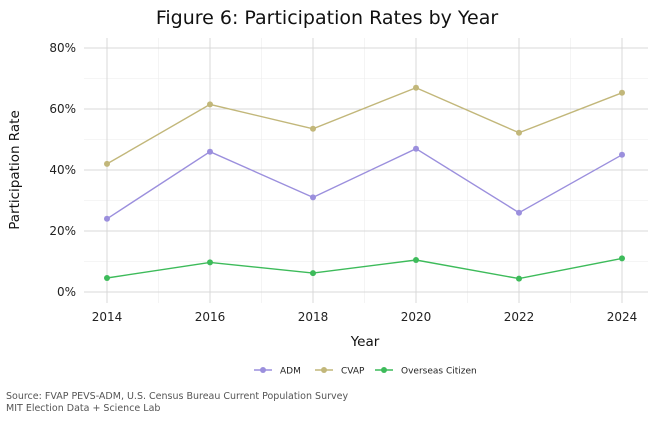 This screenshot has width=655, height=421. What do you see at coordinates (62, 109) in the screenshot?
I see `y-tick-label: 60%` at bounding box center [62, 109].